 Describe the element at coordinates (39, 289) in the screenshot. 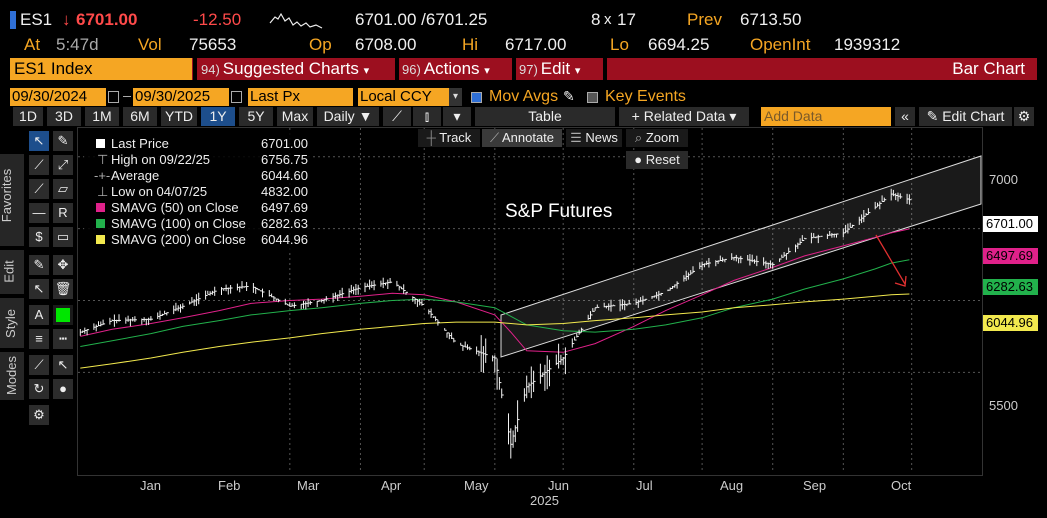

I see `add-pointer-icon: ↖` at that location.